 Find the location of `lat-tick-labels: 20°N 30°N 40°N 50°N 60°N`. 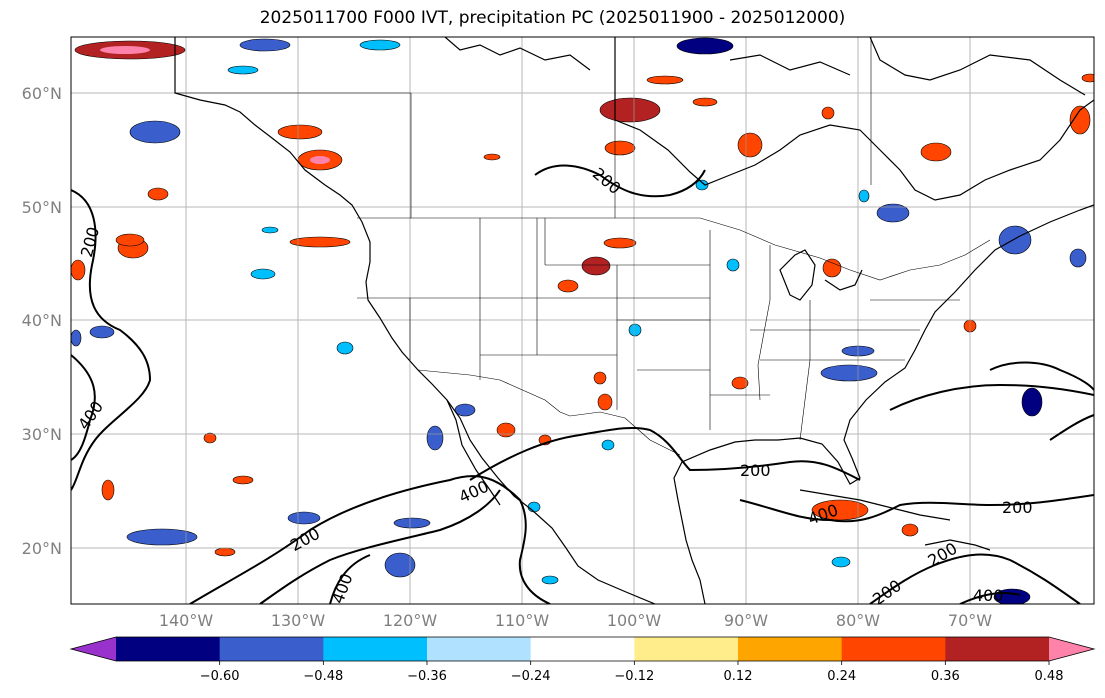

lat-tick-labels: 20°N 30°N 40°N 50°N 60°N is located at coordinates (42, 321).